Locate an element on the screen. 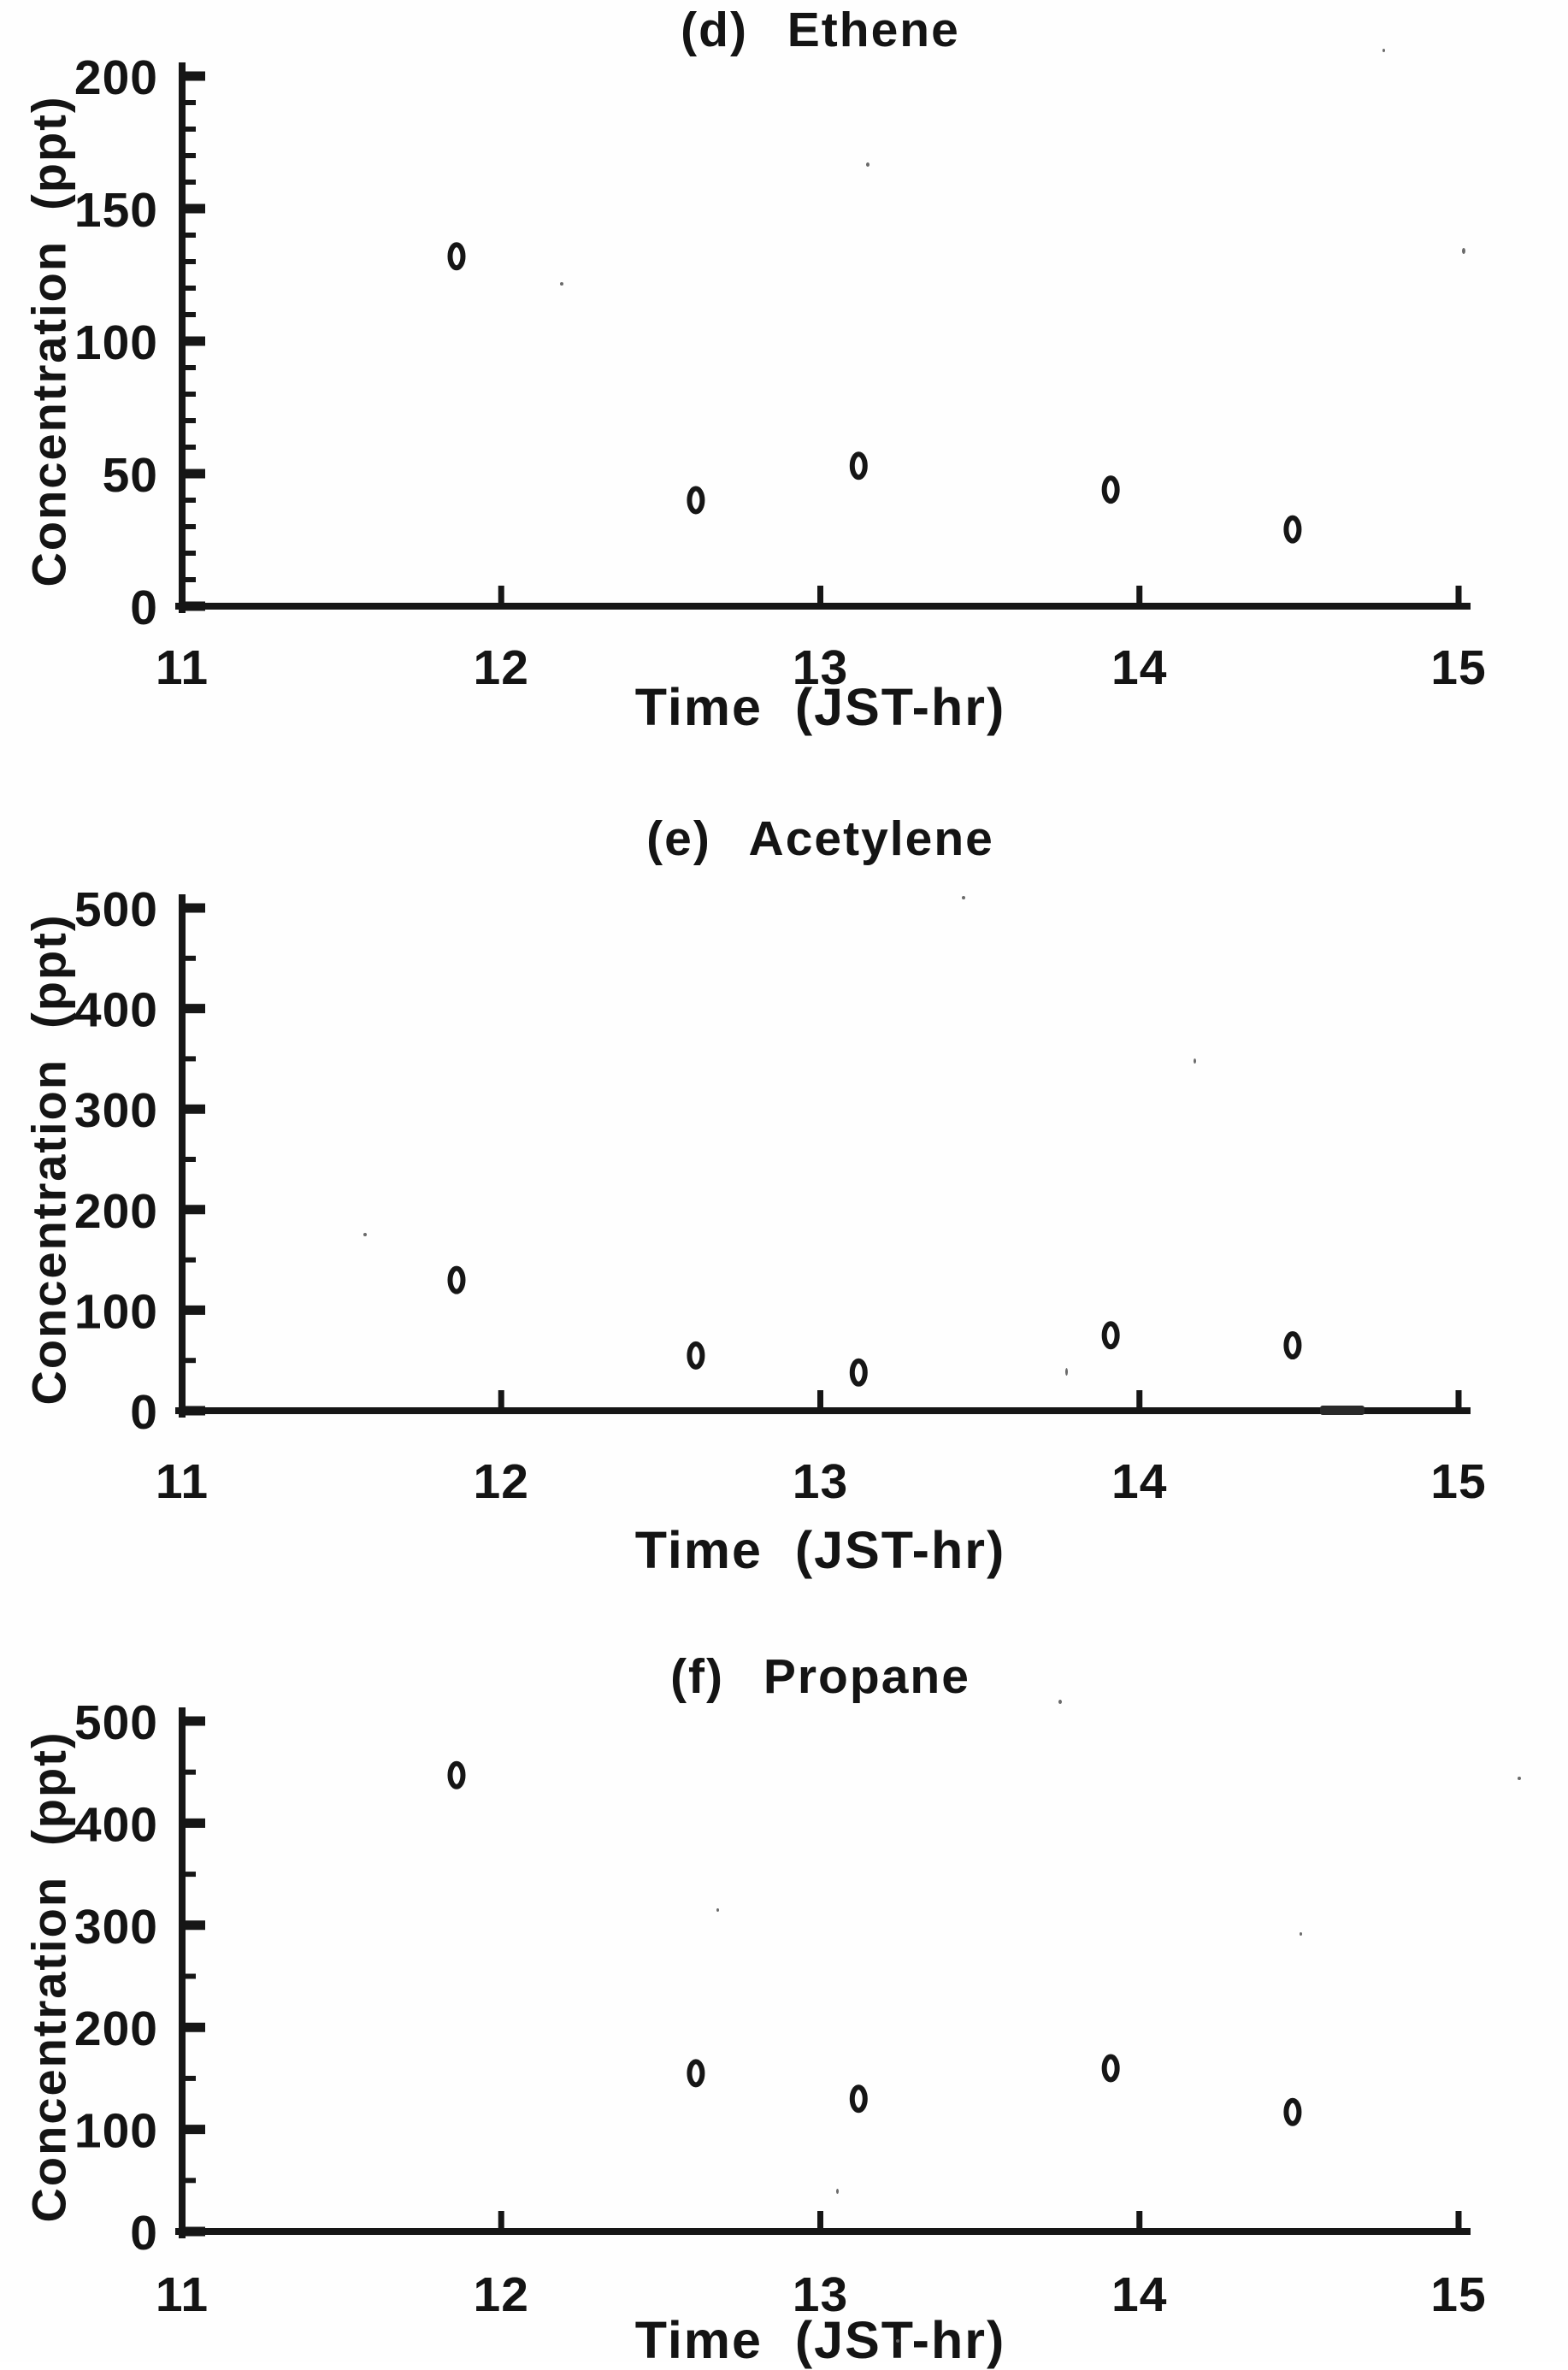 The height and width of the screenshot is (2370, 1568). y-tick-label: 50 is located at coordinates (130, 475).